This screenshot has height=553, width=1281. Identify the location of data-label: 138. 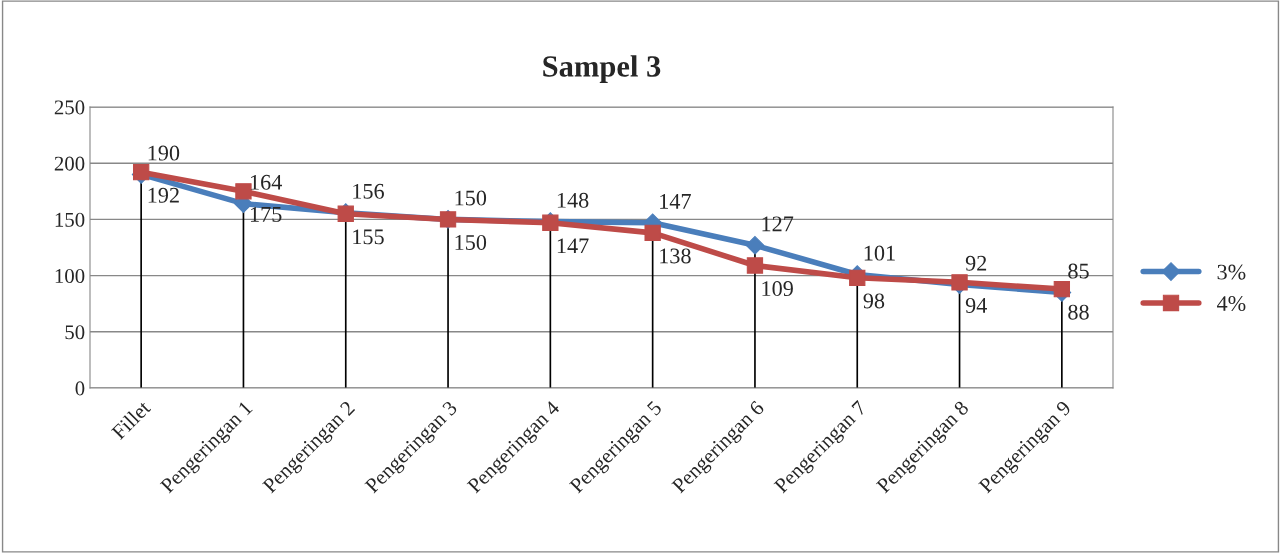
(675, 256).